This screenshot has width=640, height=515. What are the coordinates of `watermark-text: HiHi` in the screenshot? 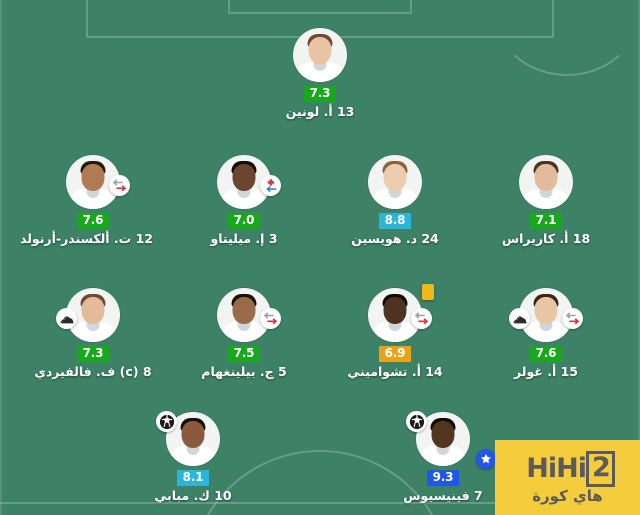 It's located at (556, 468).